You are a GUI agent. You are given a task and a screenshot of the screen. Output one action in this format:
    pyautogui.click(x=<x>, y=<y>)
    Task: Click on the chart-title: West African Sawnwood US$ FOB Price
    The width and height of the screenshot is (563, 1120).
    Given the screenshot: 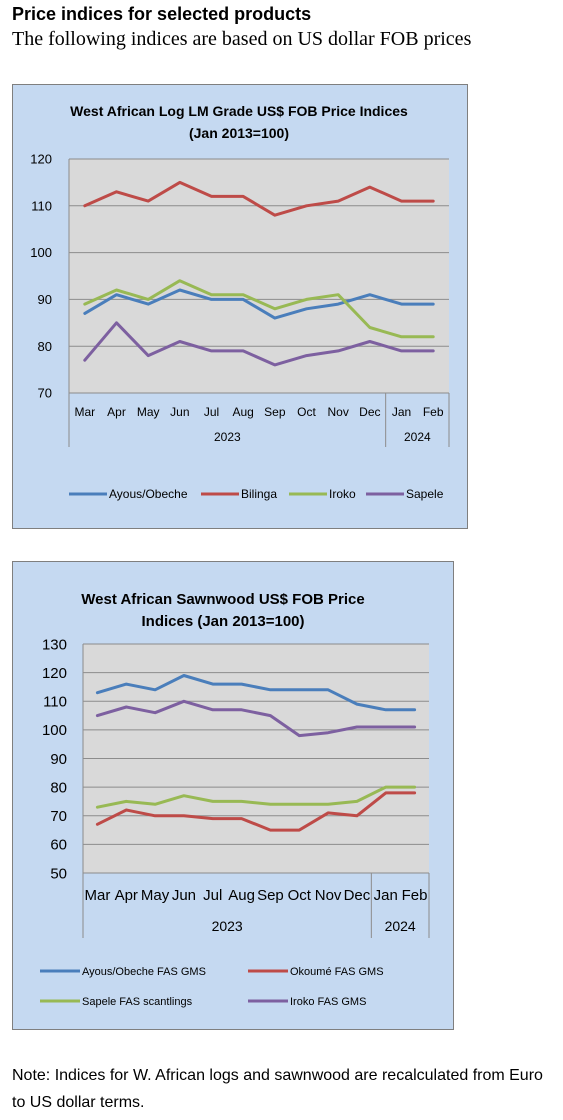 What is the action you would take?
    pyautogui.click(x=222, y=599)
    